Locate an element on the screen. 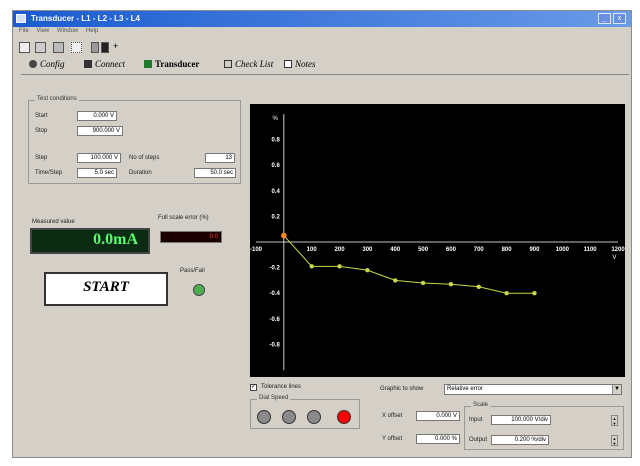 This screenshot has height=466, width=640. step-label: Step is located at coordinates (41, 158).